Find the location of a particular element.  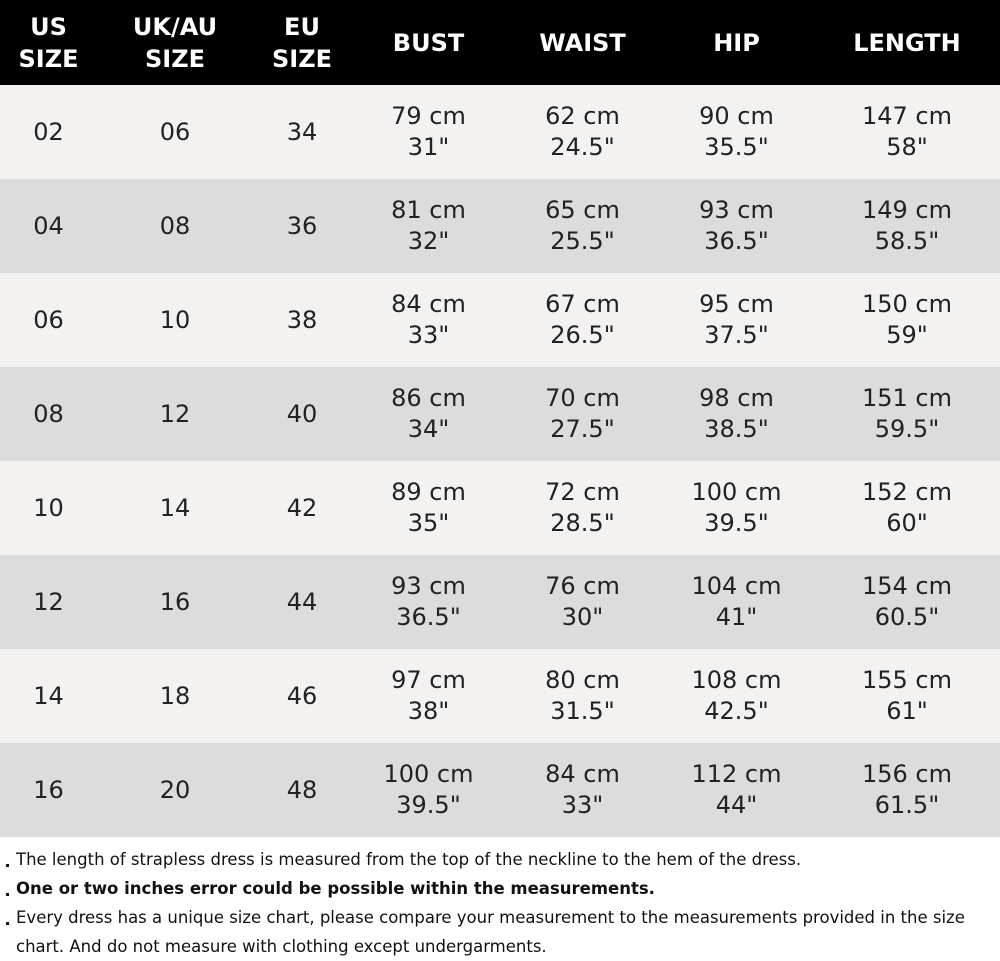

table-cell: 95 cm 37.5" is located at coordinates (736, 320).